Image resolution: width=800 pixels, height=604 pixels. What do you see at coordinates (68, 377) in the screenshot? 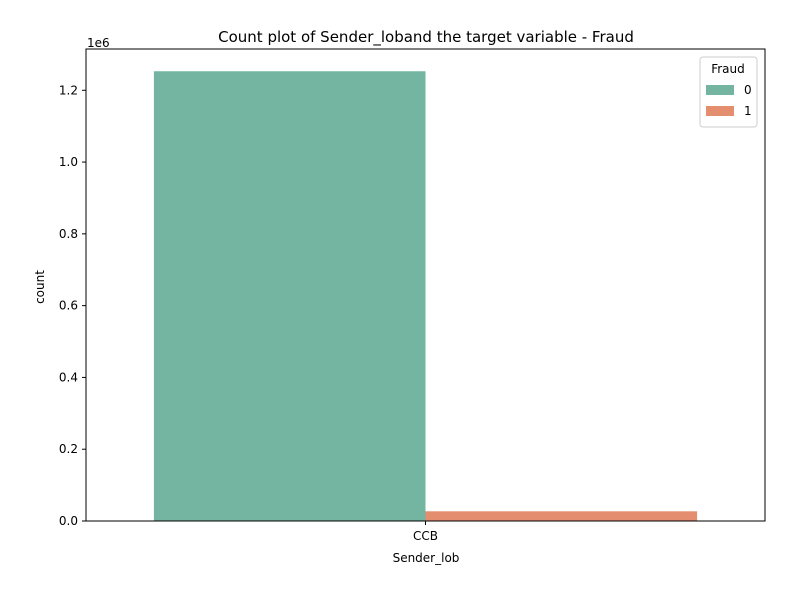
I see `y-tick-label: 0.4` at bounding box center [68, 377].